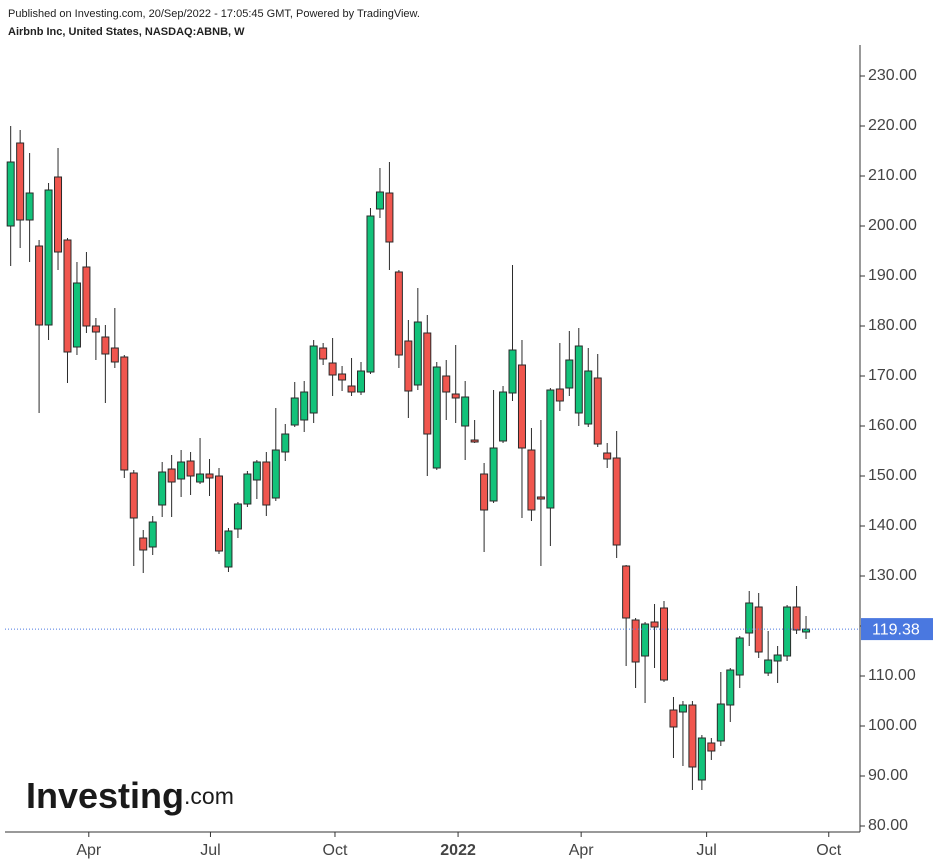 This screenshot has height=859, width=937. I want to click on y-tick-label: 210.00, so click(892, 175).